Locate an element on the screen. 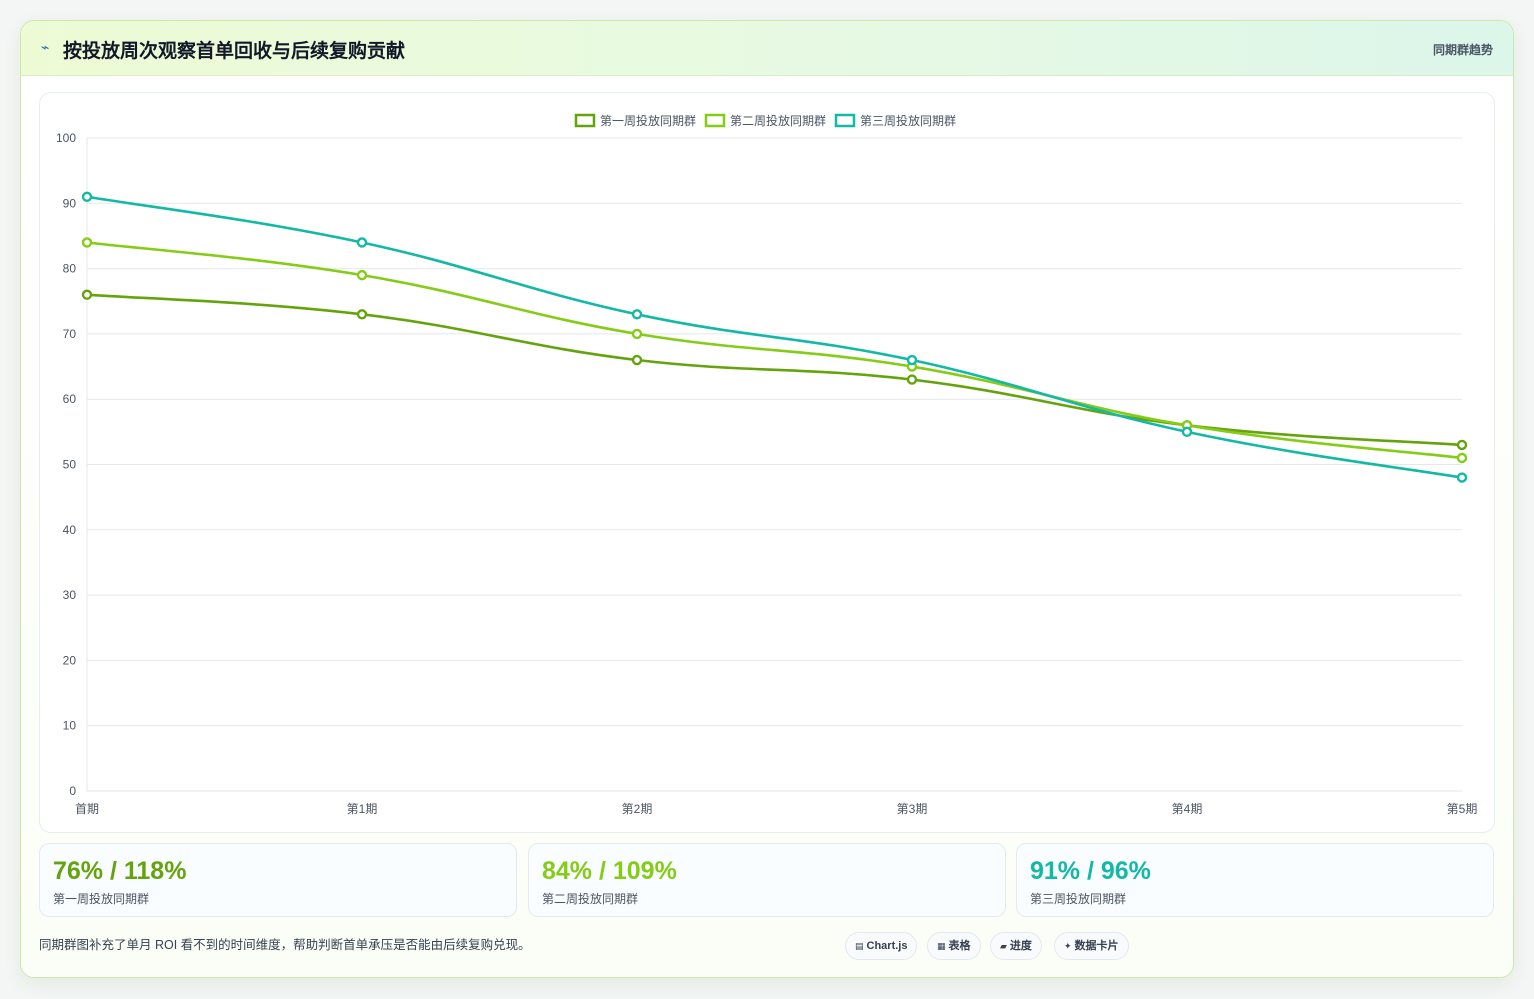 The width and height of the screenshot is (1534, 999). chip-data-card: ✦ 数据卡片 is located at coordinates (1091, 946).